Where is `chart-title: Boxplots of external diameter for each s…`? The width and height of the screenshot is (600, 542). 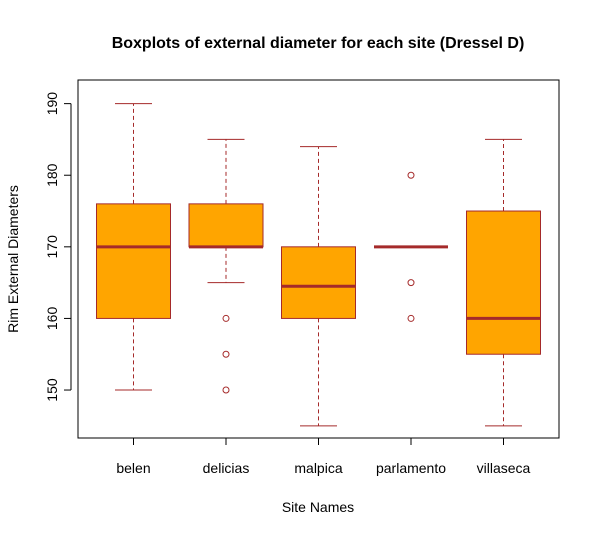
chart-title: Boxplots of external diameter for each s… is located at coordinates (318, 43).